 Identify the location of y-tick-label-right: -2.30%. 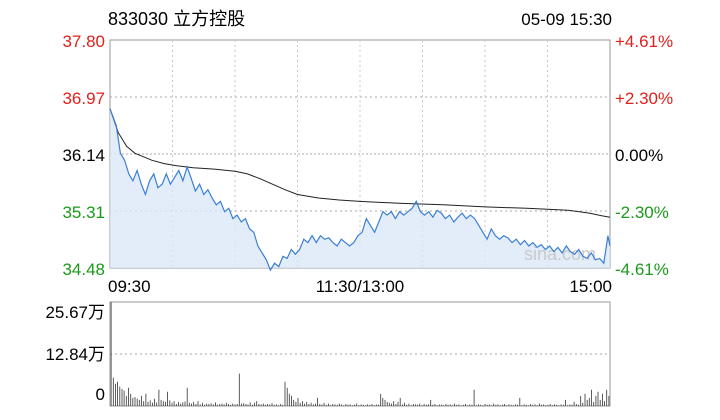
(642, 212).